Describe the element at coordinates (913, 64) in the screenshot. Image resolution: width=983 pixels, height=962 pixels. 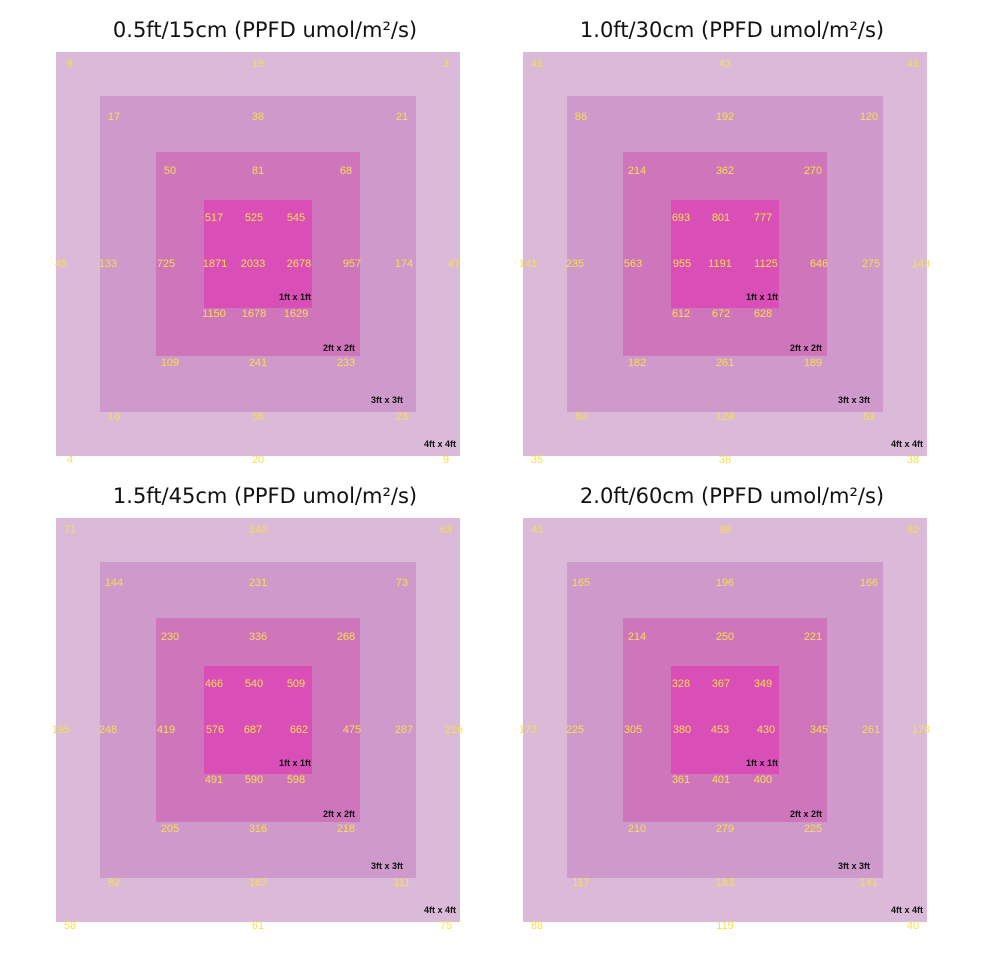
I see `ppfd-value: 41` at that location.